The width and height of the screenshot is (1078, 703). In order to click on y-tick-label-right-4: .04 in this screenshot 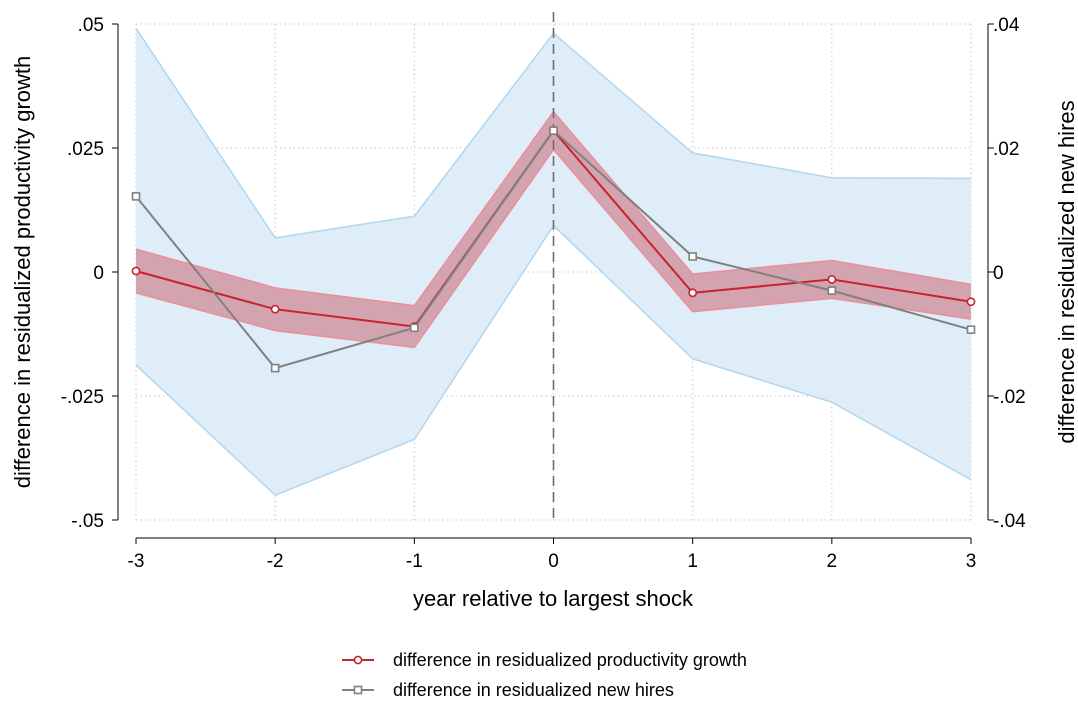, I will do `click(1006, 25)`.